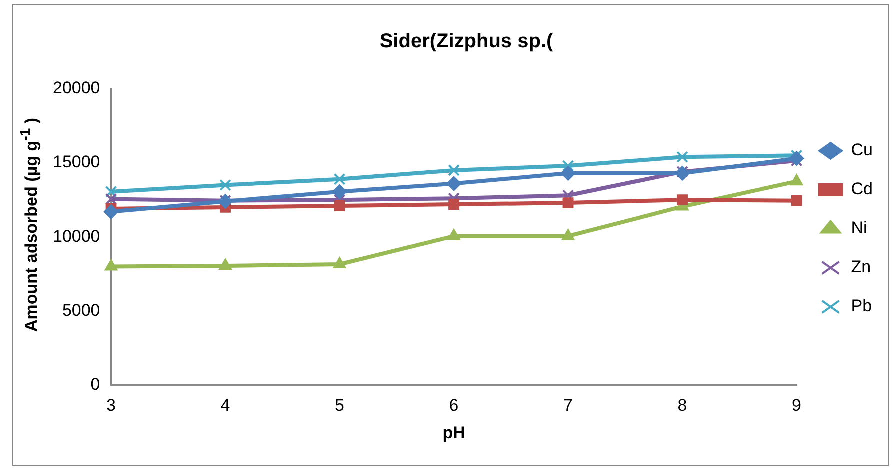  What do you see at coordinates (467, 41) in the screenshot?
I see `chart-title: Sider(Zizphus sp.(` at bounding box center [467, 41].